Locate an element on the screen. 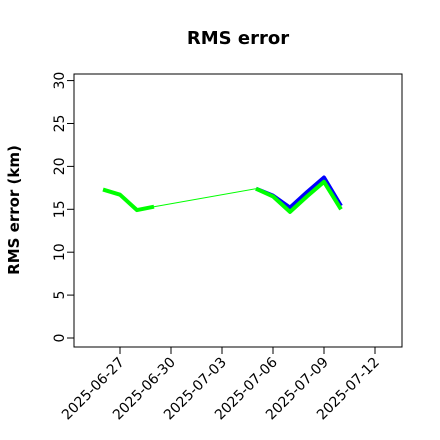  series-layer is located at coordinates (222, 194).